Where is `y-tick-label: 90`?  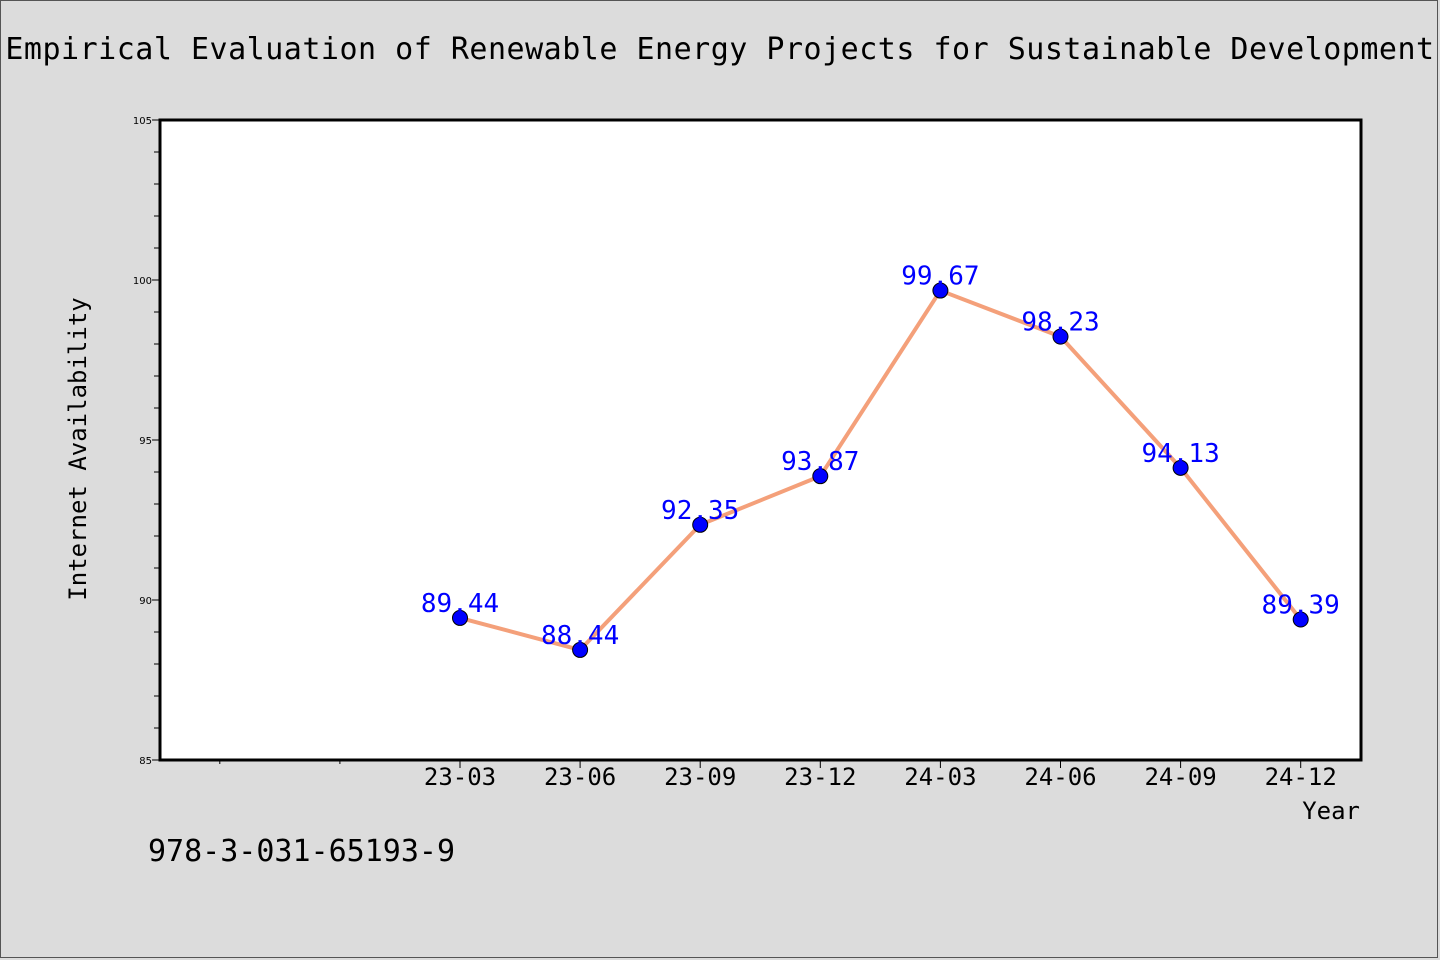
y-tick-label: 90 is located at coordinates (145, 601).